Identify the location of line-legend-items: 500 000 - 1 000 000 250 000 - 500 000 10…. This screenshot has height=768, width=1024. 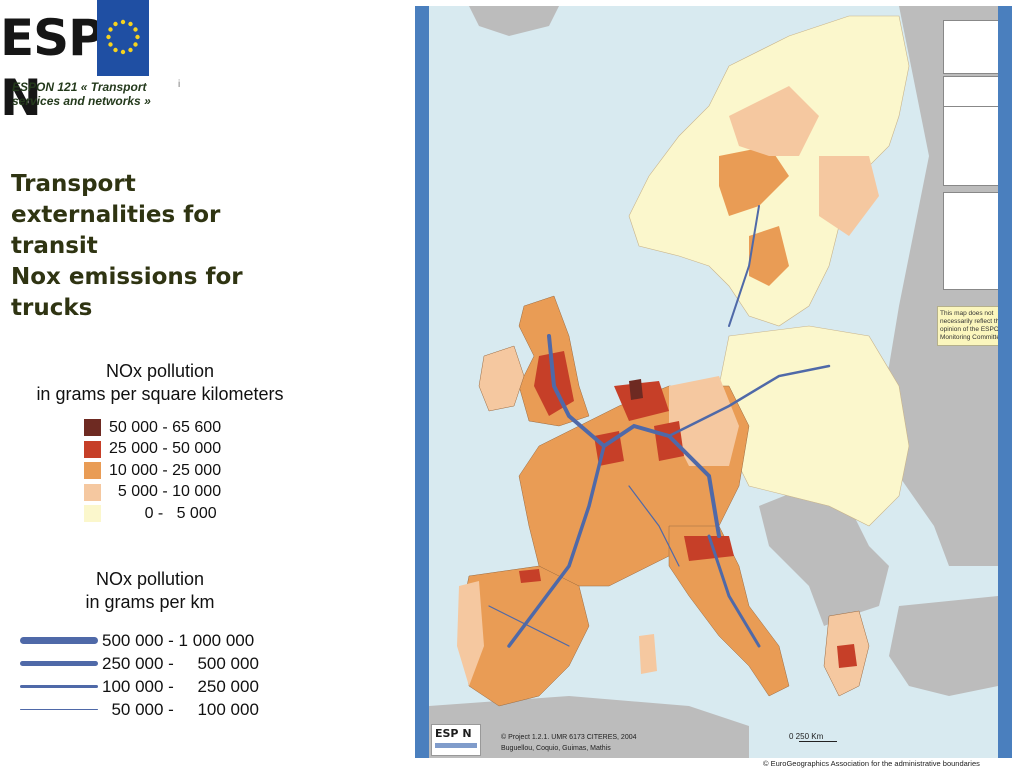
(139, 675).